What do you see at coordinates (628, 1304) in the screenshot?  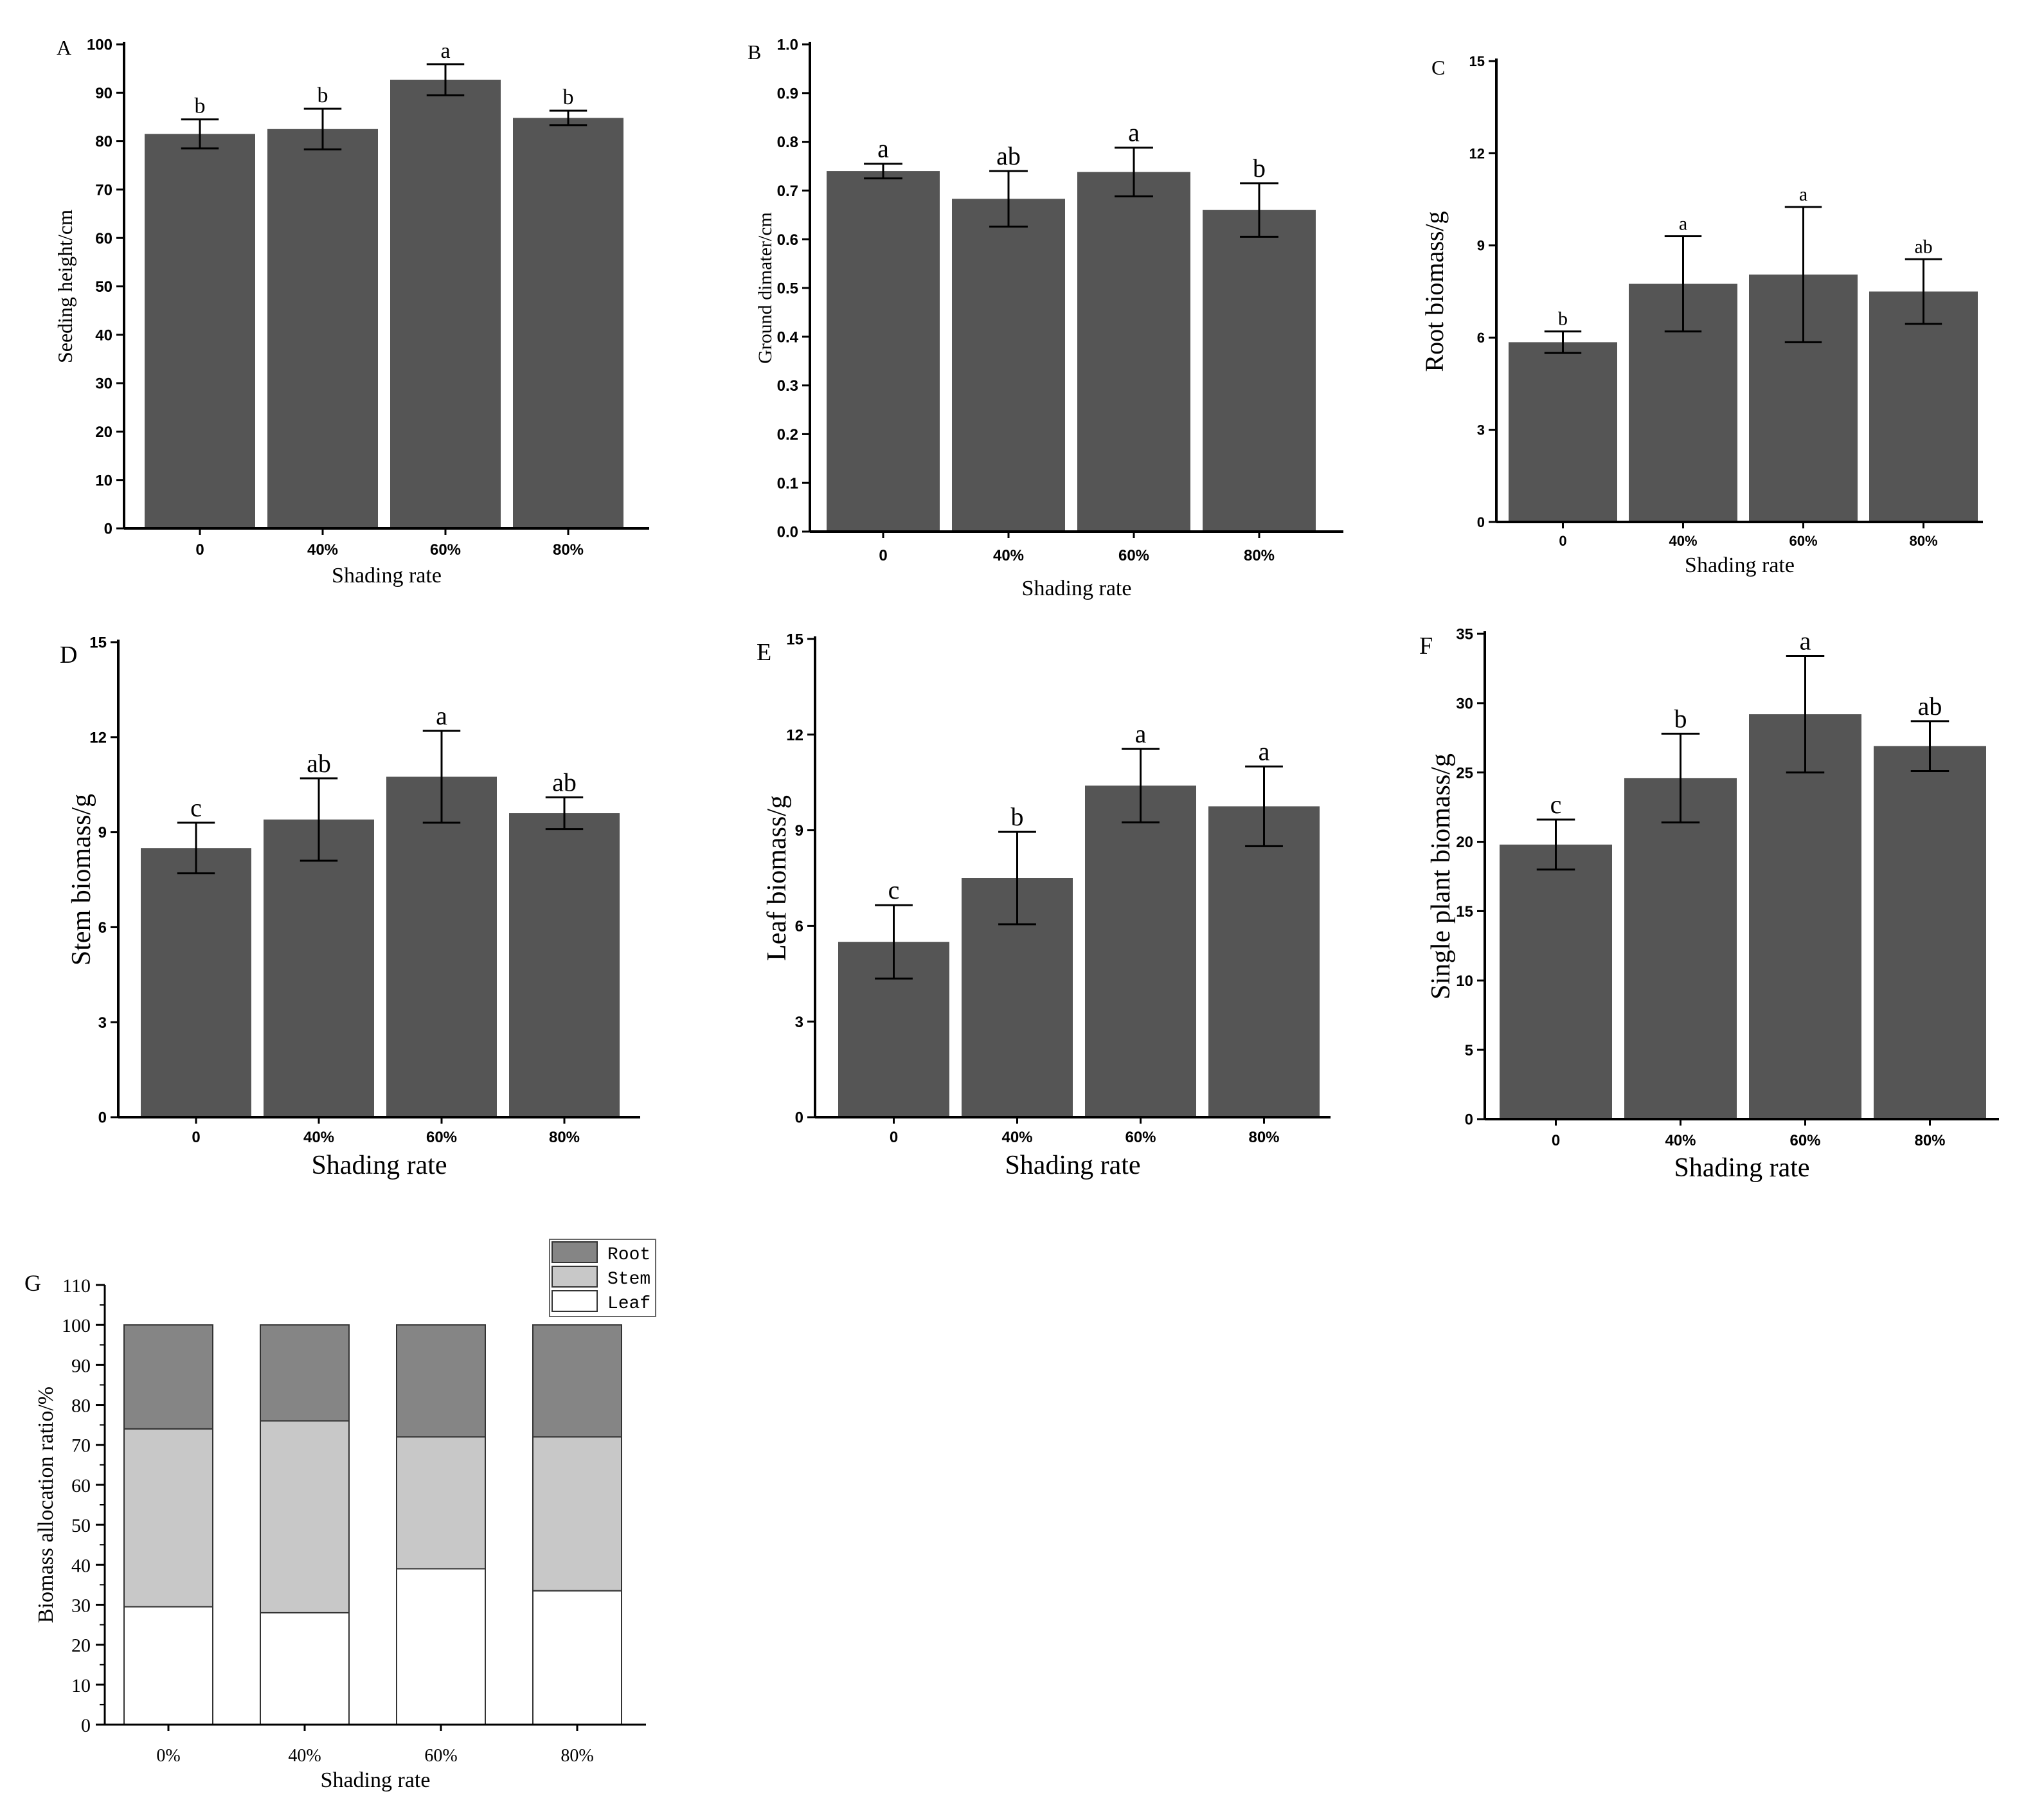 I see `legend-label-leaf: Leaf` at bounding box center [628, 1304].